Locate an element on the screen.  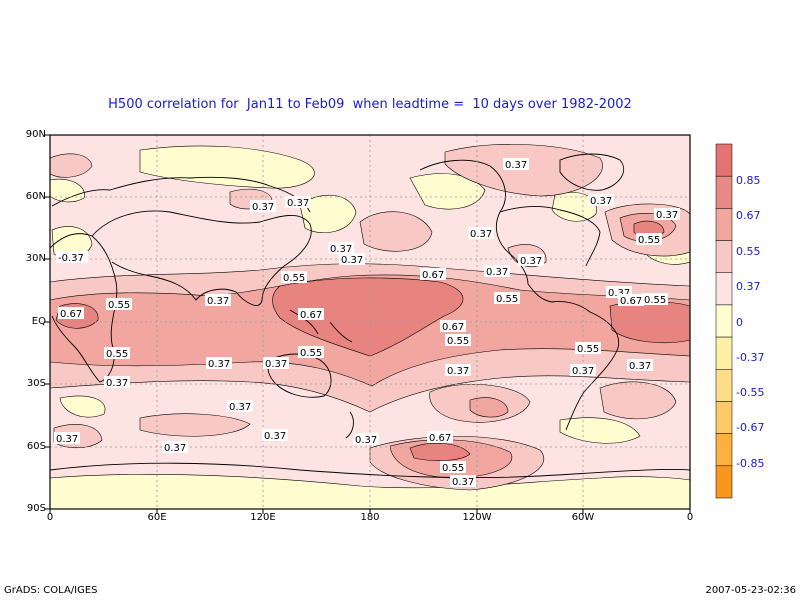
colorbar-label: 0.37 is located at coordinates (748, 286).